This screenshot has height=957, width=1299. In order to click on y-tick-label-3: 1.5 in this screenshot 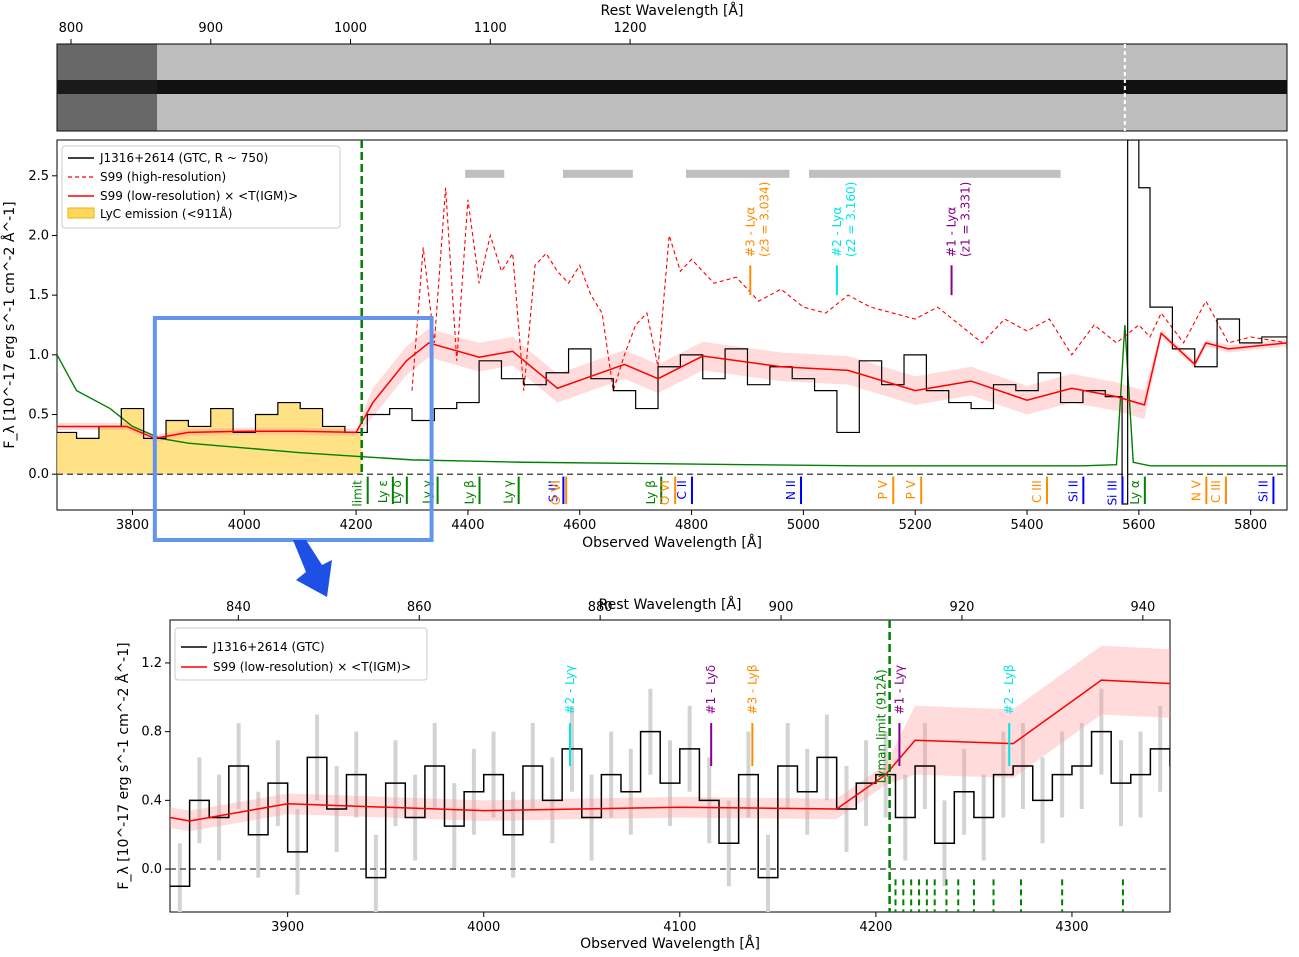, I will do `click(38, 295)`.